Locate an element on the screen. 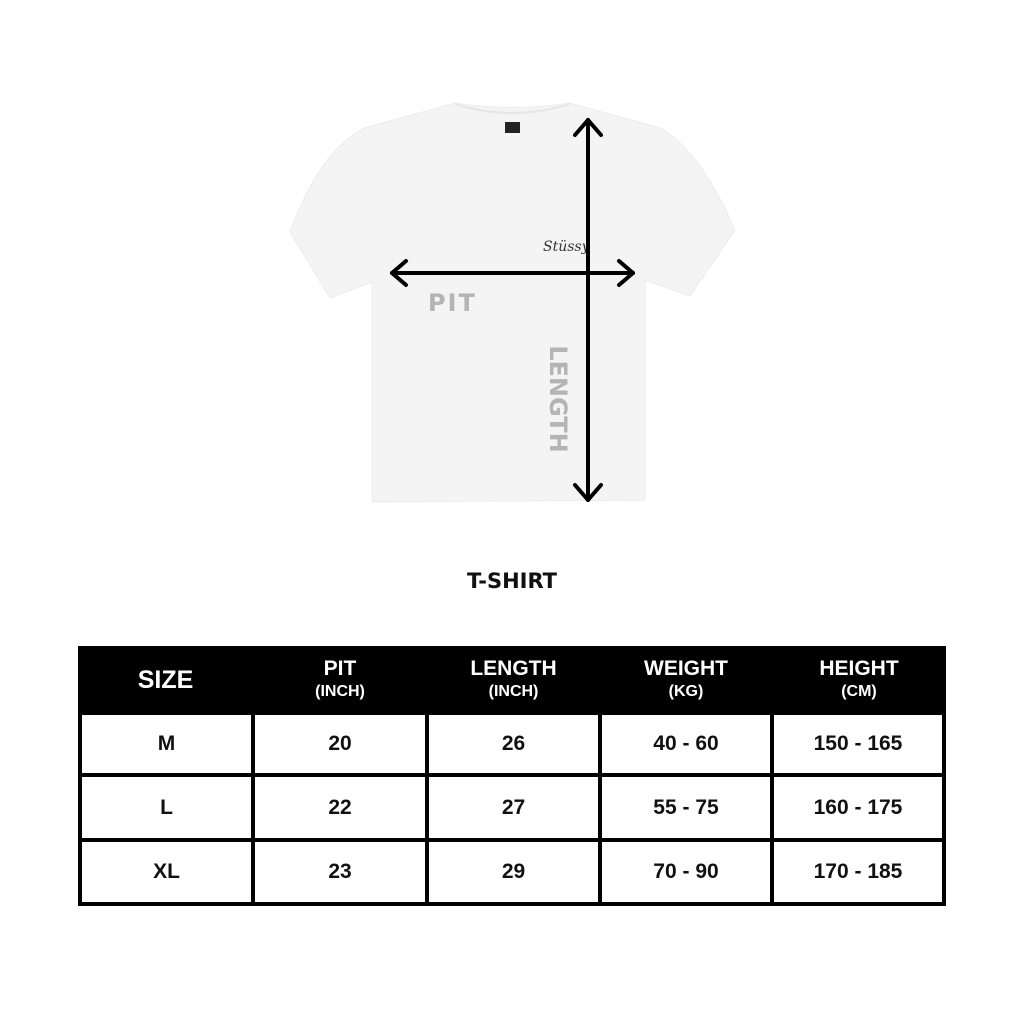  header-label: PIT is located at coordinates (340, 668).